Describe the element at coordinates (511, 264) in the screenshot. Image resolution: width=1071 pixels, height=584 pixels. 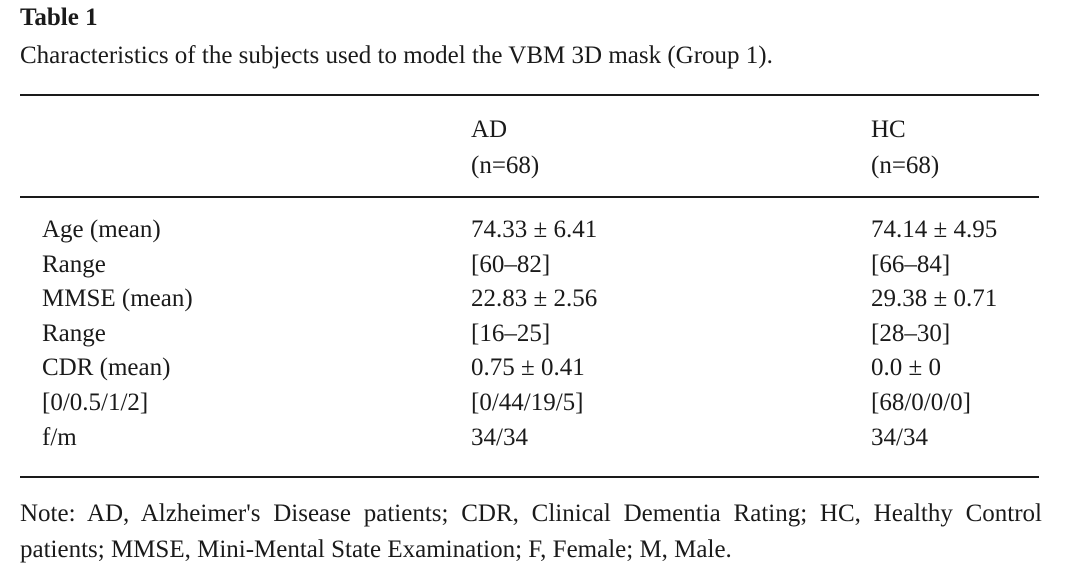
I see `row-value-ad: [60–82]` at that location.